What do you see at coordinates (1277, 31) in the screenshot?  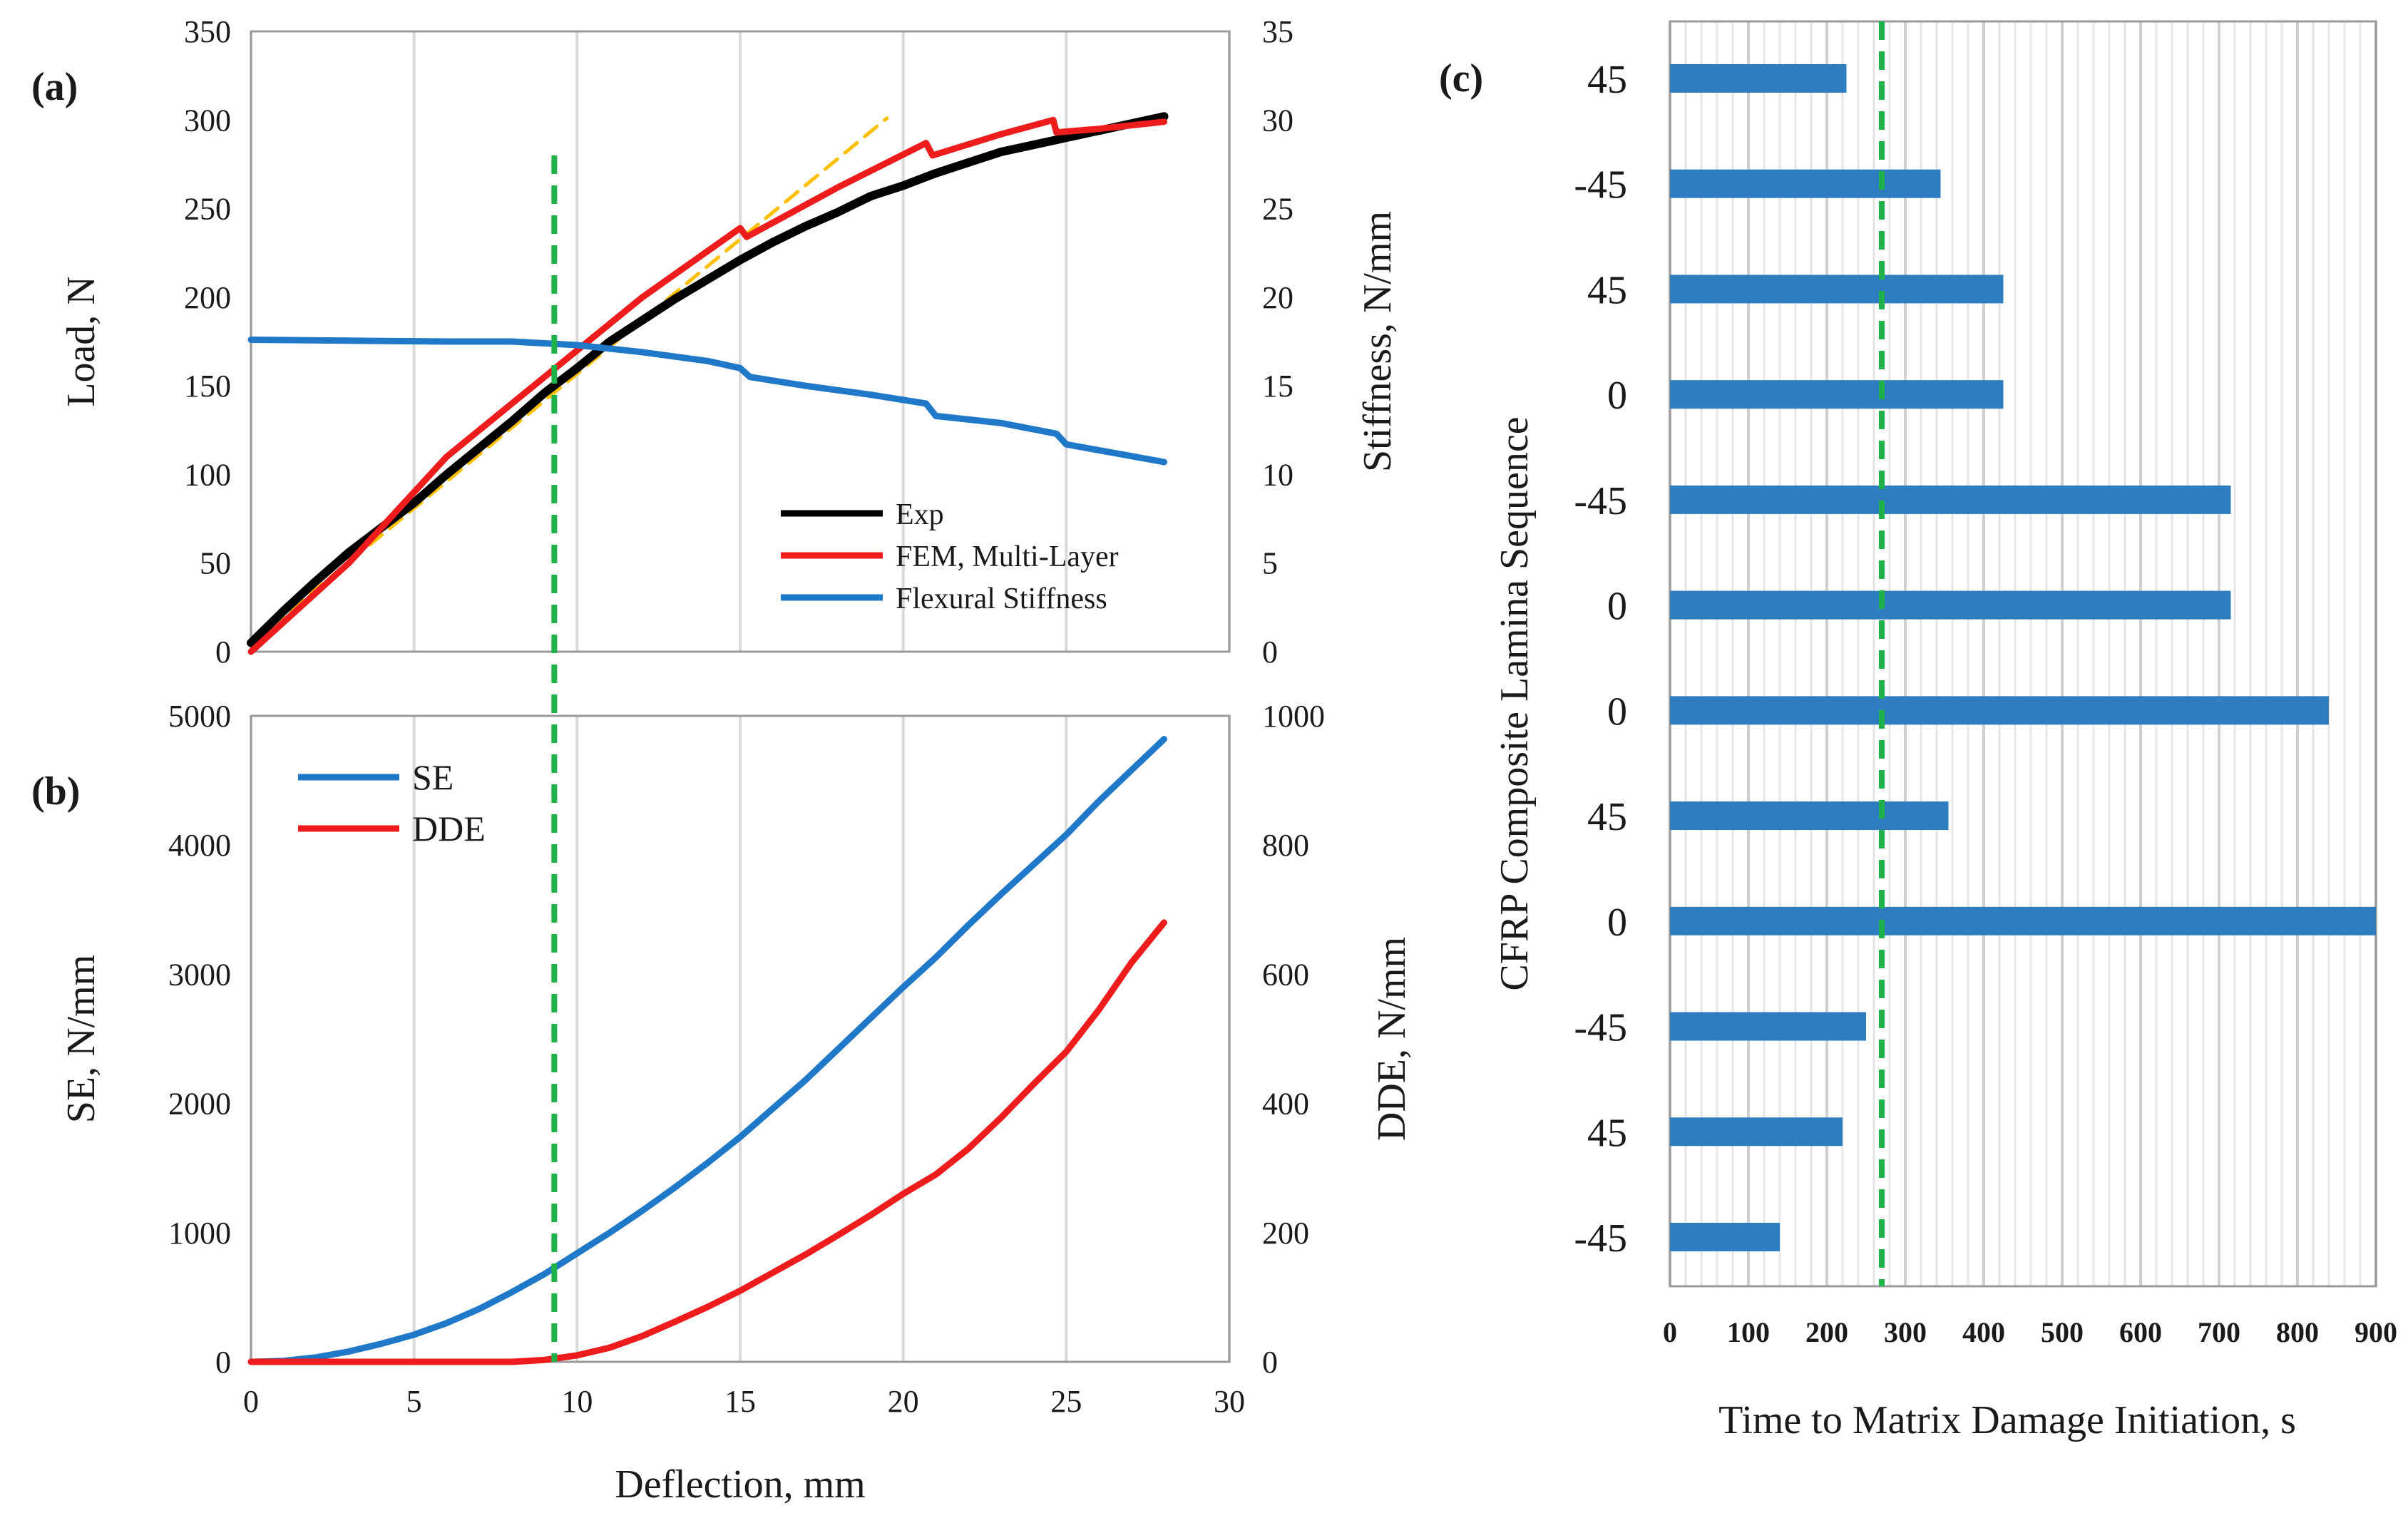 I see `a-right-tick: 35` at bounding box center [1277, 31].